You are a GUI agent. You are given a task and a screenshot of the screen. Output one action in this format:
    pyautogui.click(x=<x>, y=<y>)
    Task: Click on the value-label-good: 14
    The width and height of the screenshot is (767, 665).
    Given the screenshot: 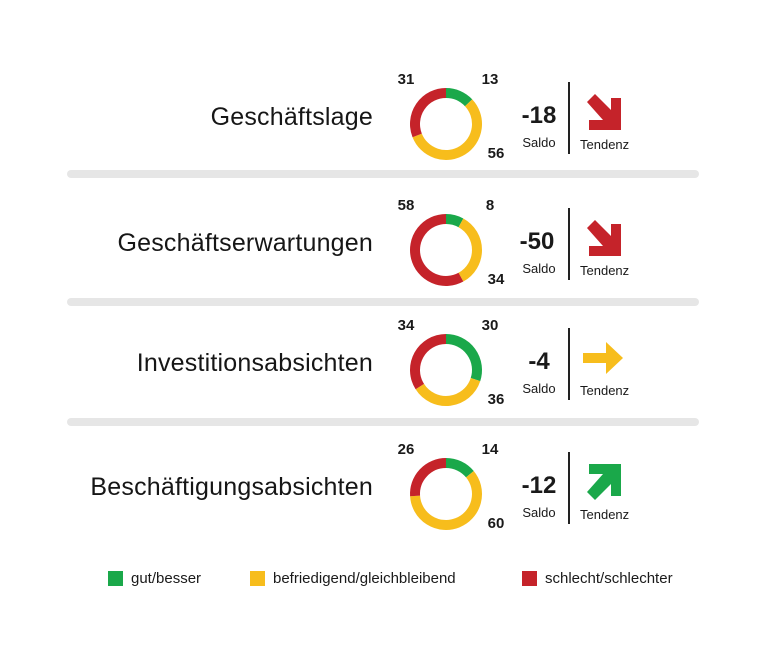 What is the action you would take?
    pyautogui.click(x=490, y=449)
    